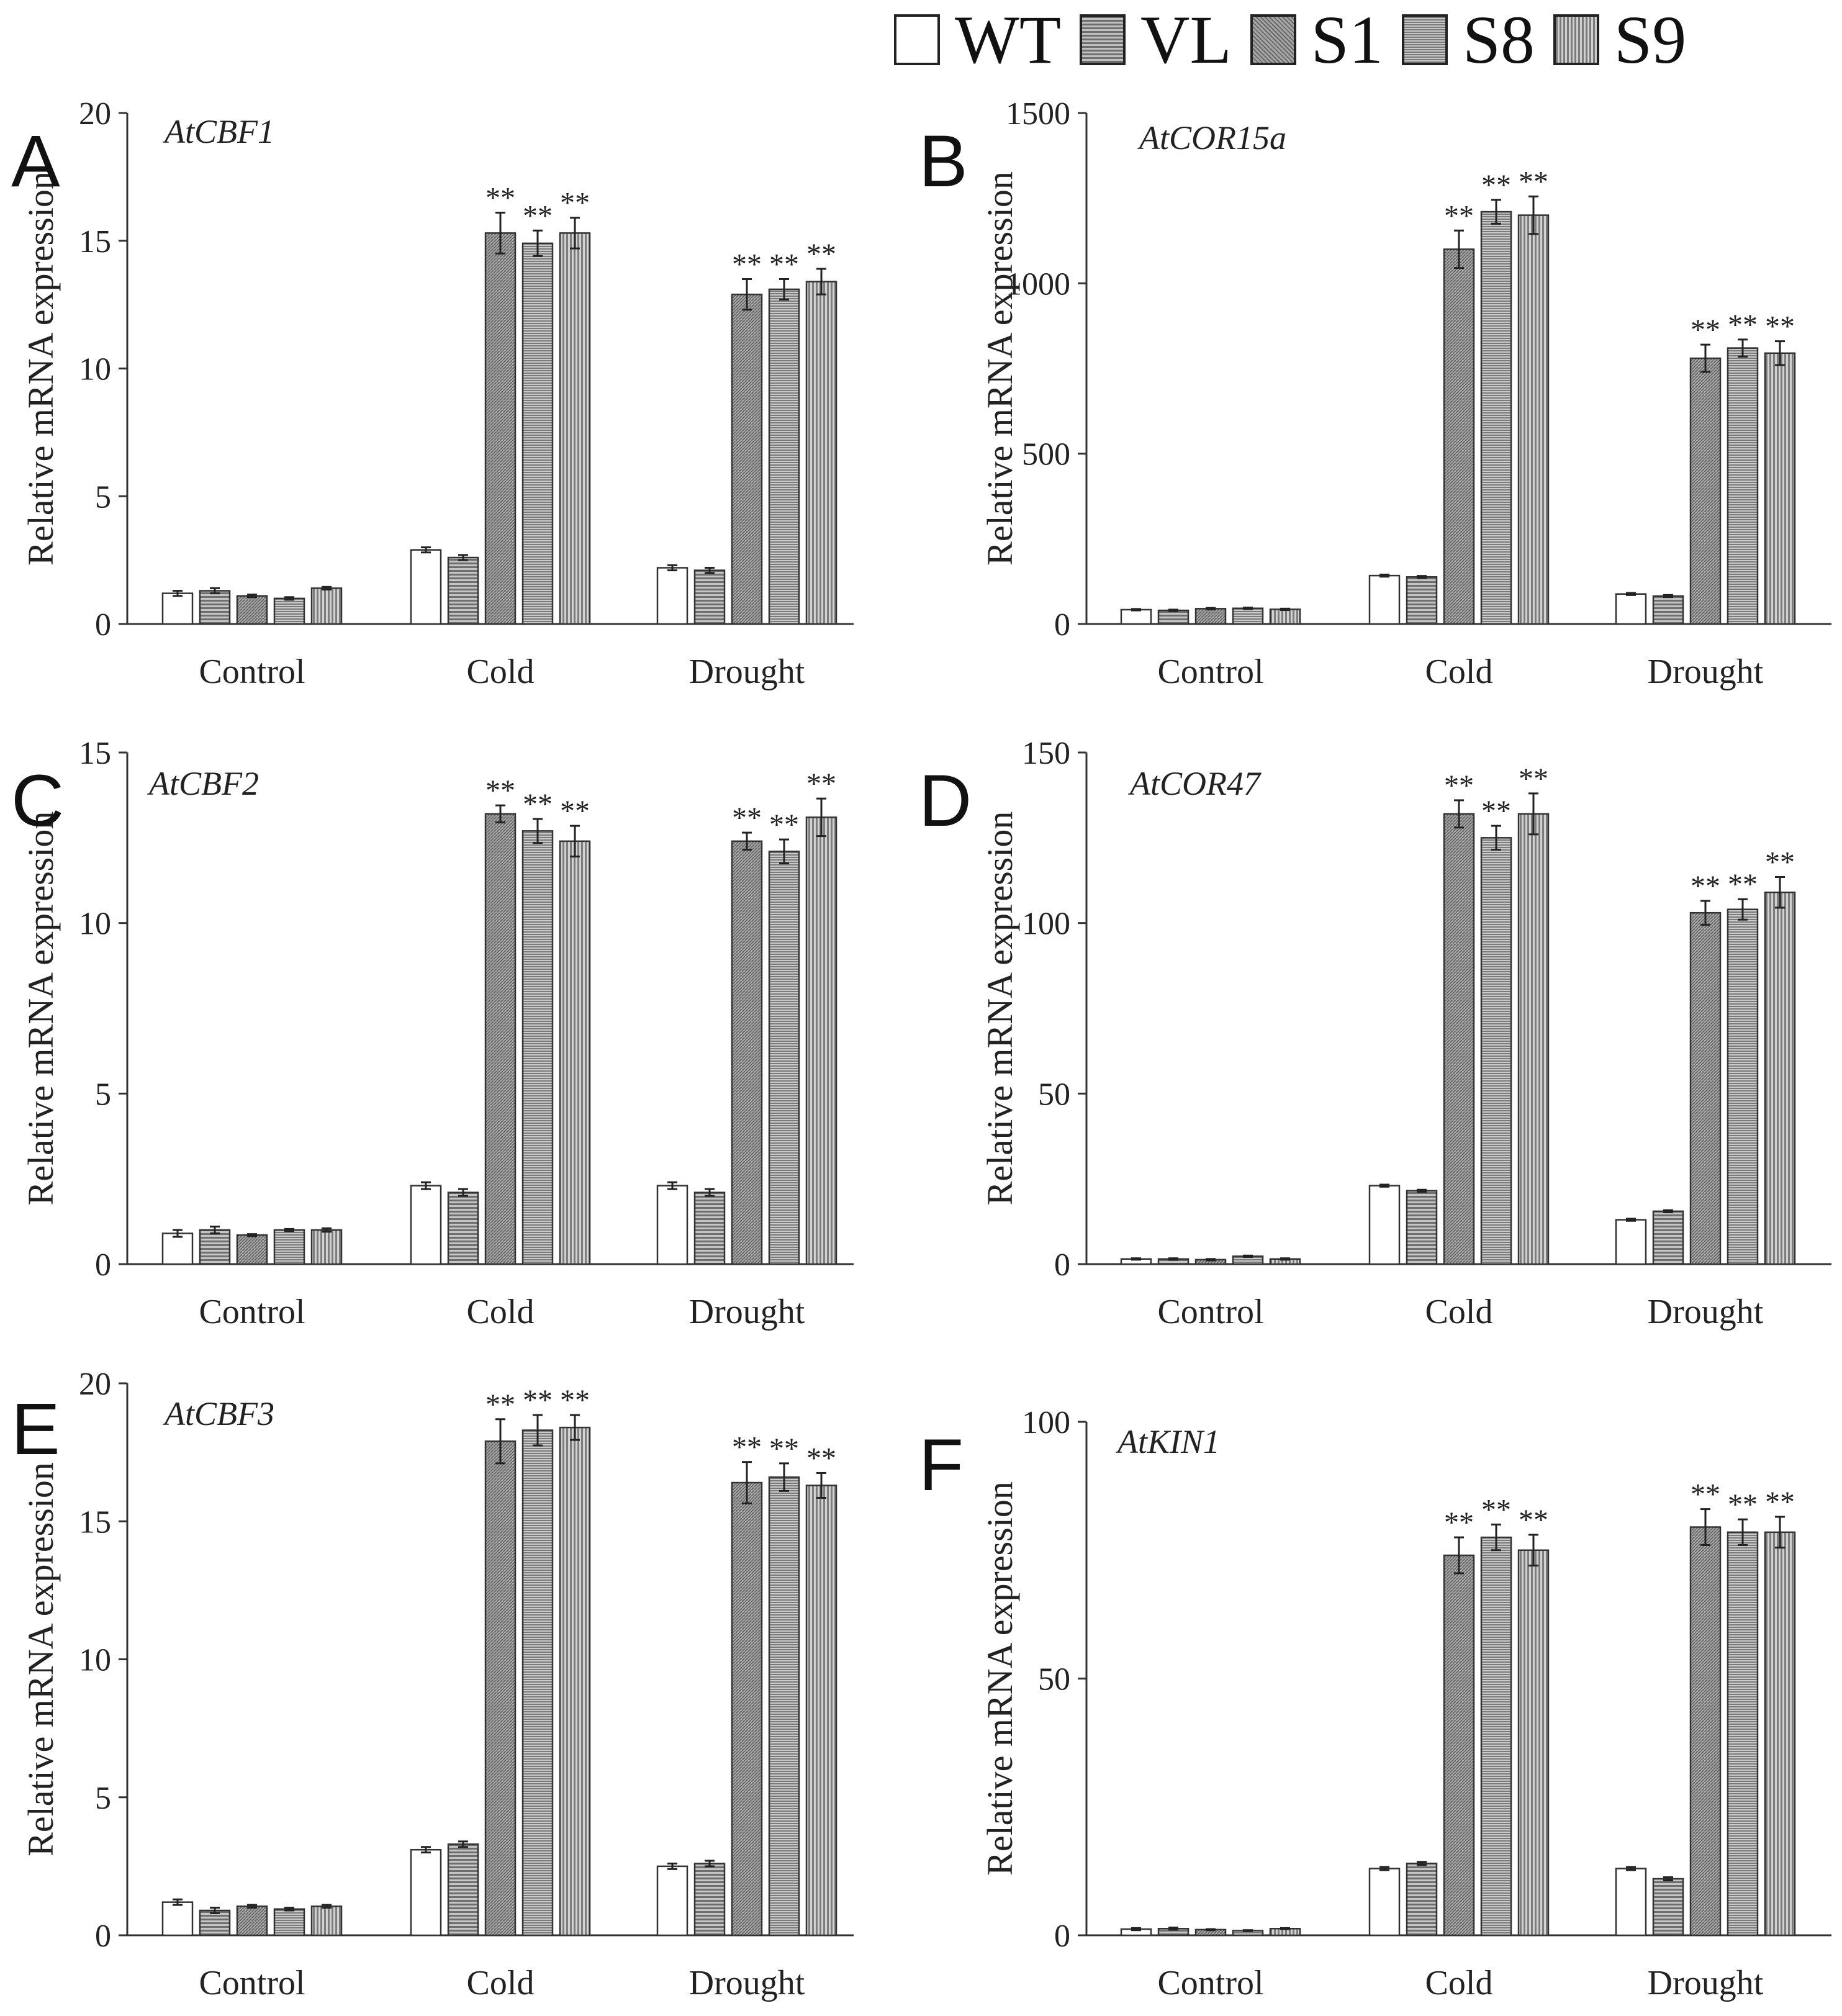  Describe the element at coordinates (1103, 39) in the screenshot. I see `legend-swatch-vl` at that location.